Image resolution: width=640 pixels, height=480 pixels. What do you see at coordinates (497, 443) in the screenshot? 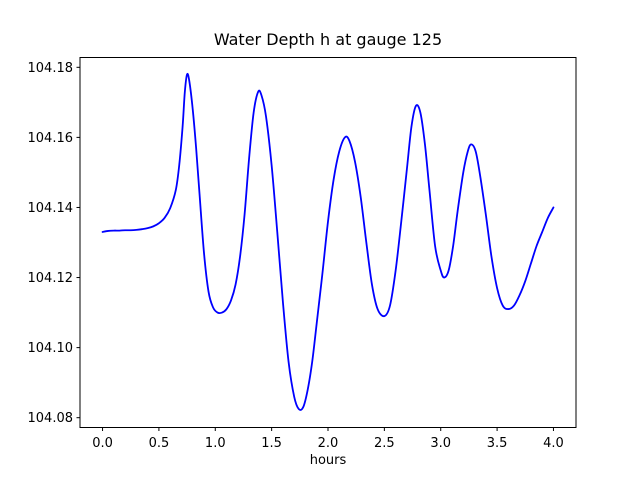
I see `x-tick-label: 3.5` at bounding box center [497, 443].